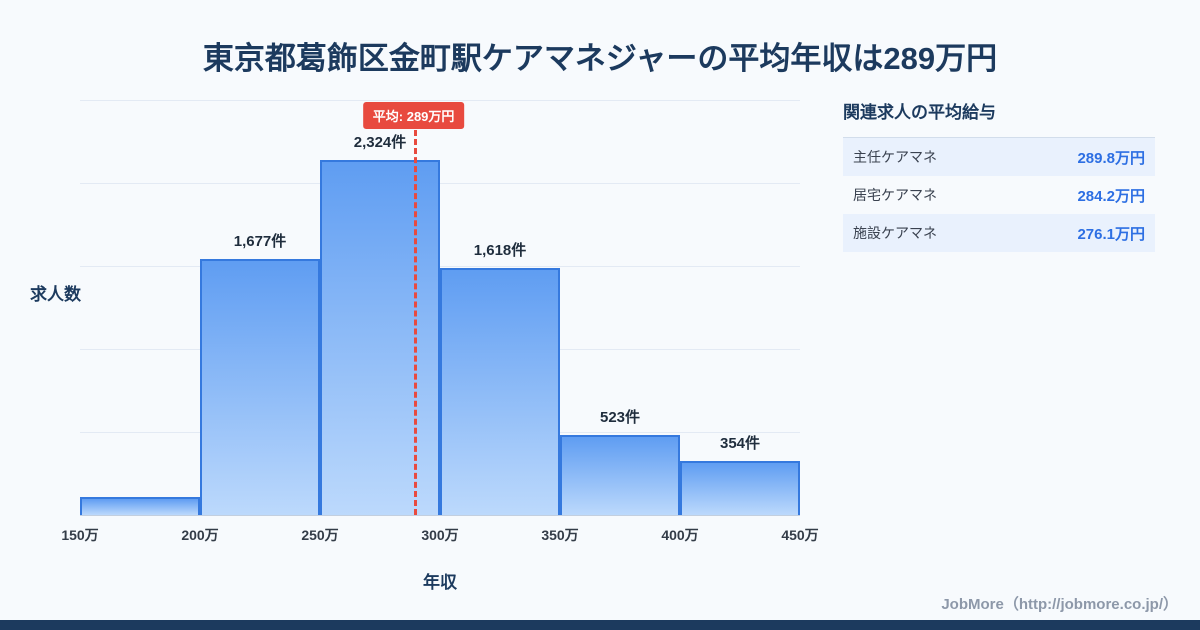 This screenshot has width=1200, height=630. Describe the element at coordinates (1111, 158) in the screenshot. I see `row-value: 289.8万円` at that location.